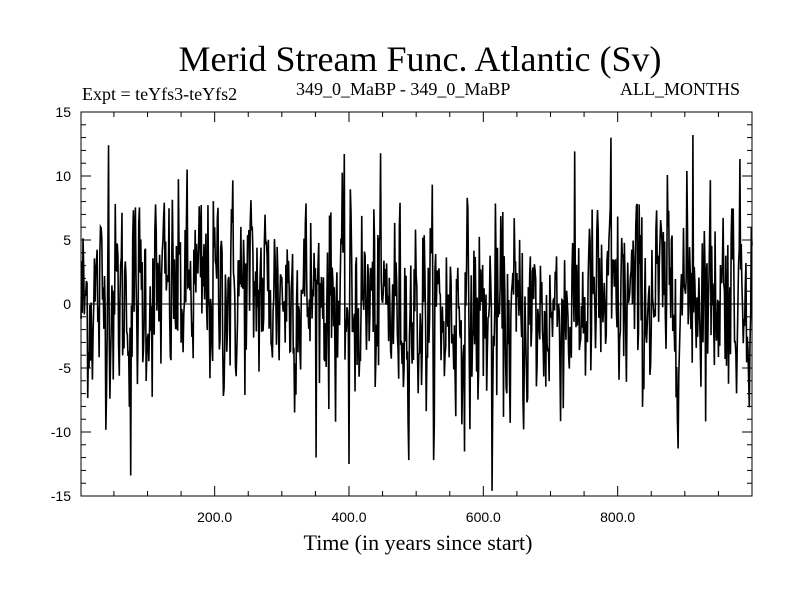 The width and height of the screenshot is (800, 600). What do you see at coordinates (214, 517) in the screenshot?
I see `x-tick-label: 200.0` at bounding box center [214, 517].